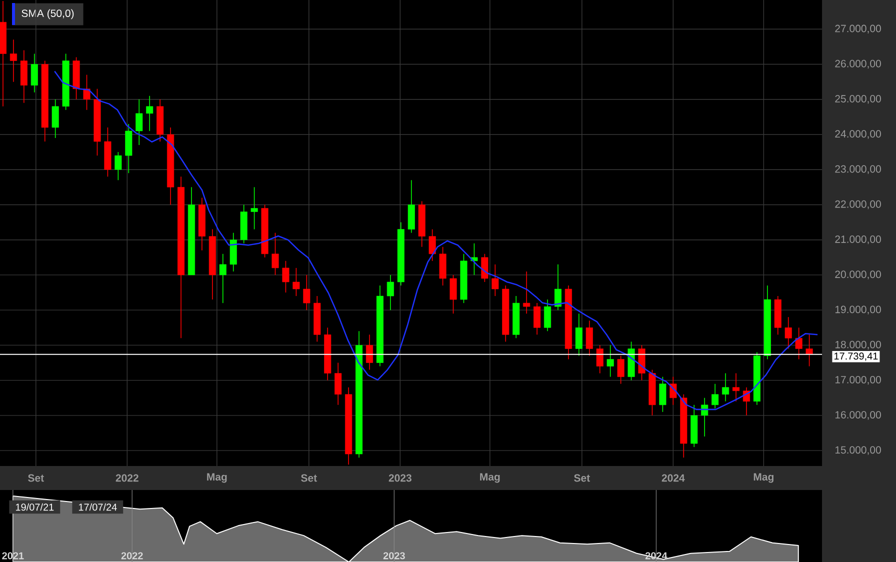  Describe the element at coordinates (48, 14) in the screenshot. I see `legend-label: SMA (50,0)` at that location.